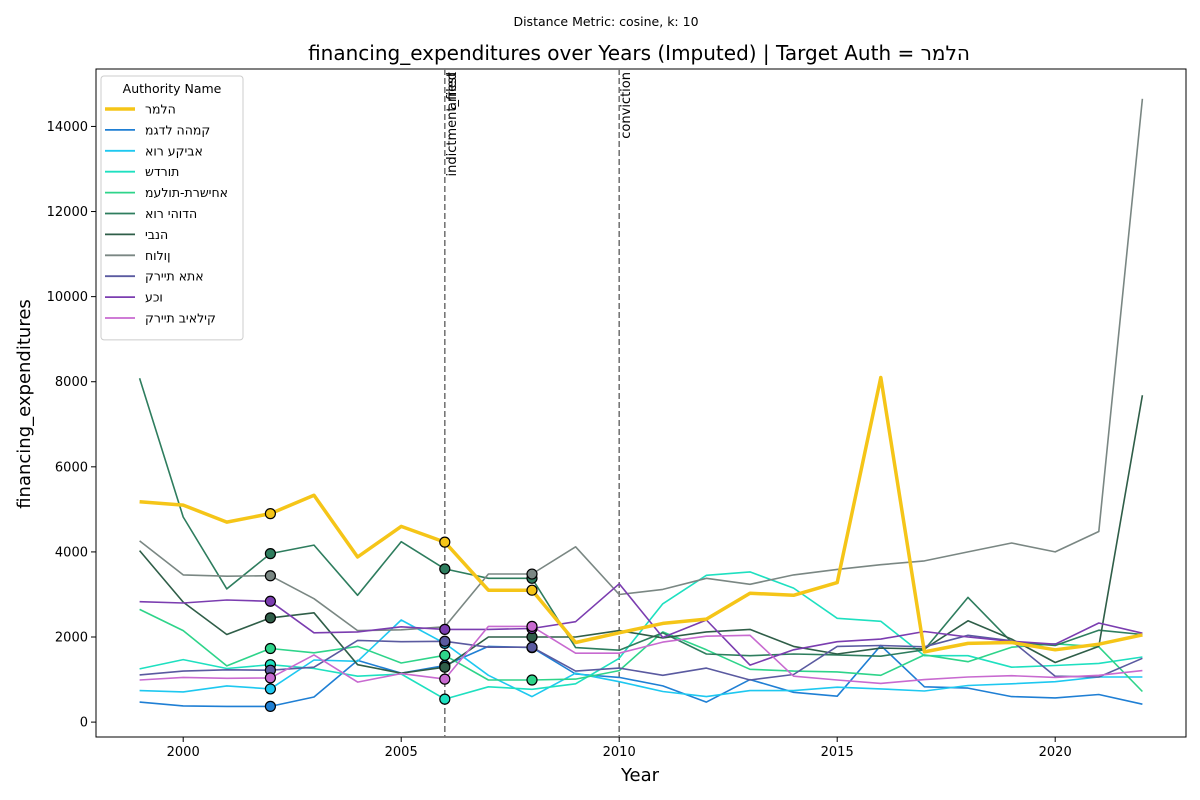  I want to click on legend-label: הדוהי רוא, so click(171, 213).